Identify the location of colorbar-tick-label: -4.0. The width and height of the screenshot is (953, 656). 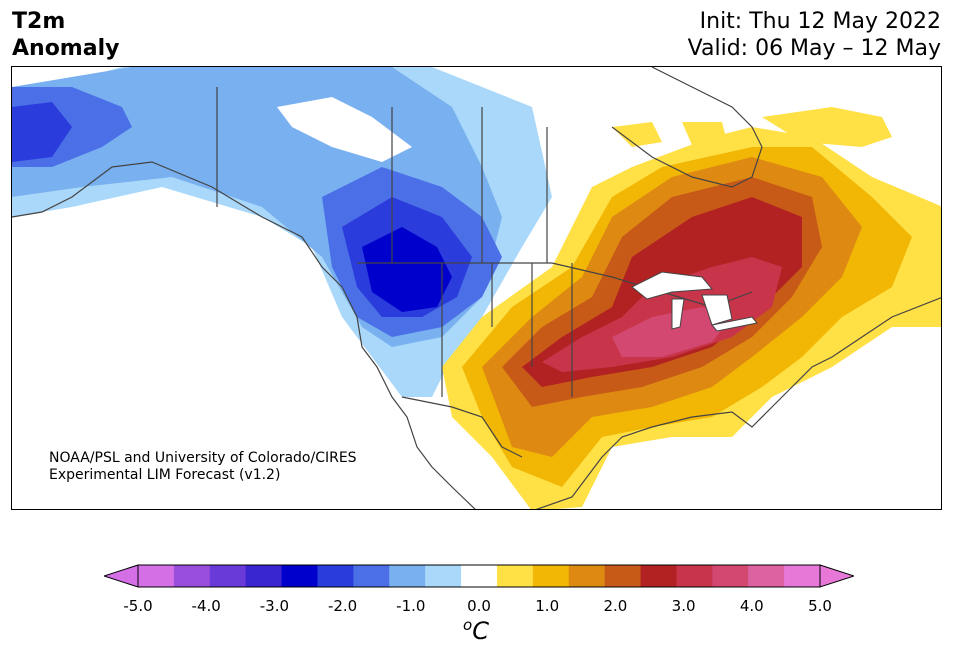
(206, 606).